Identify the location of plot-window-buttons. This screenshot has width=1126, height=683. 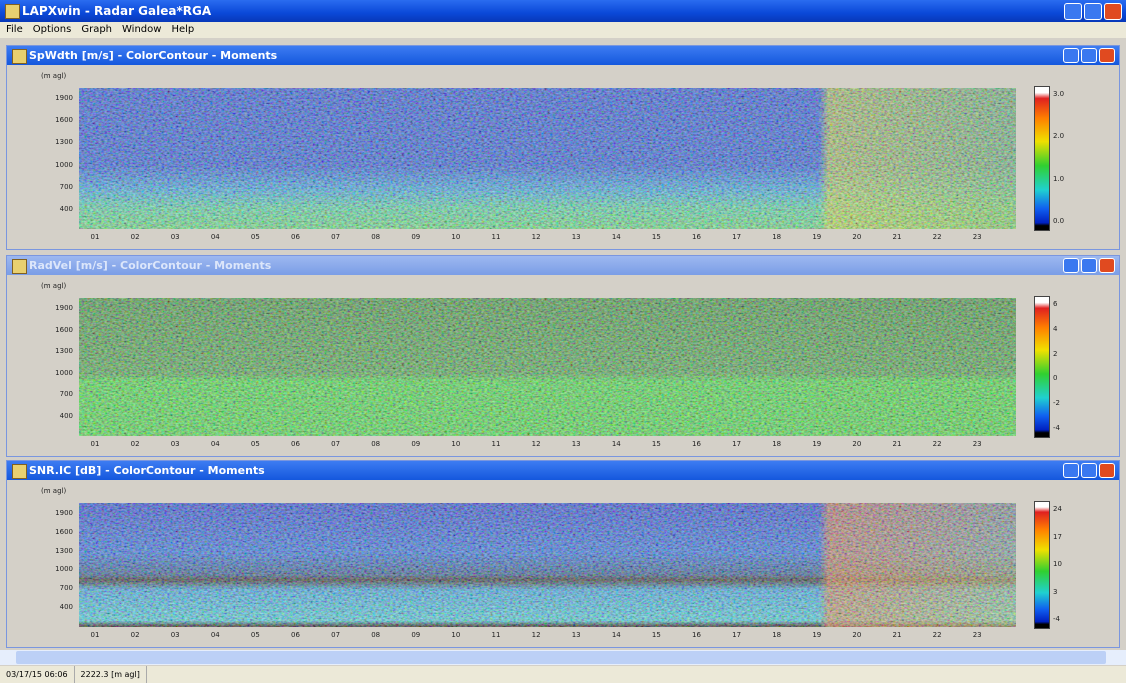
(1089, 265).